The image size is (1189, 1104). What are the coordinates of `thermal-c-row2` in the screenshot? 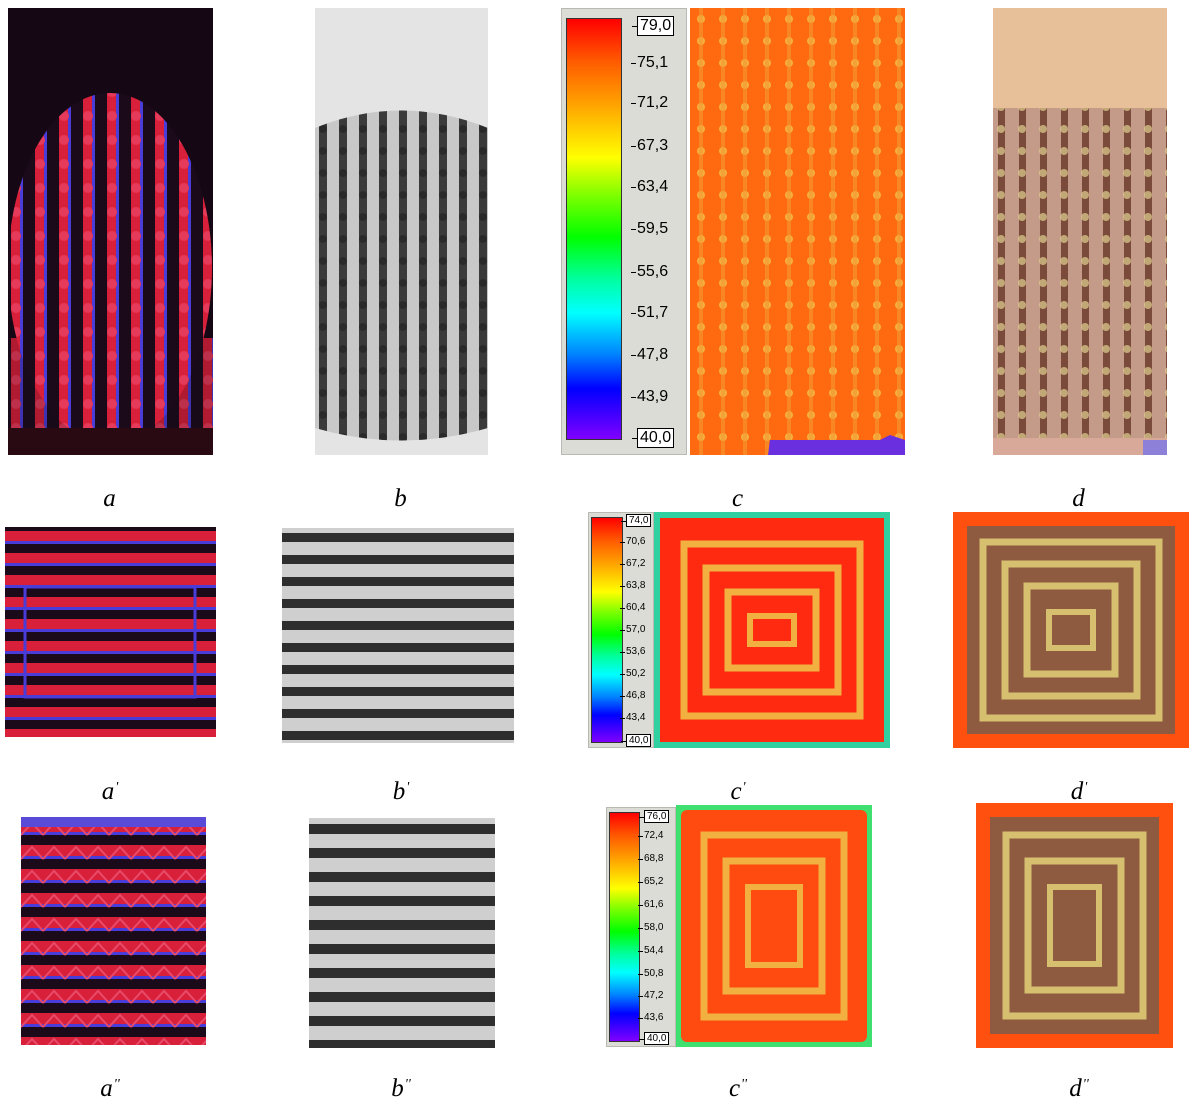 It's located at (772, 630).